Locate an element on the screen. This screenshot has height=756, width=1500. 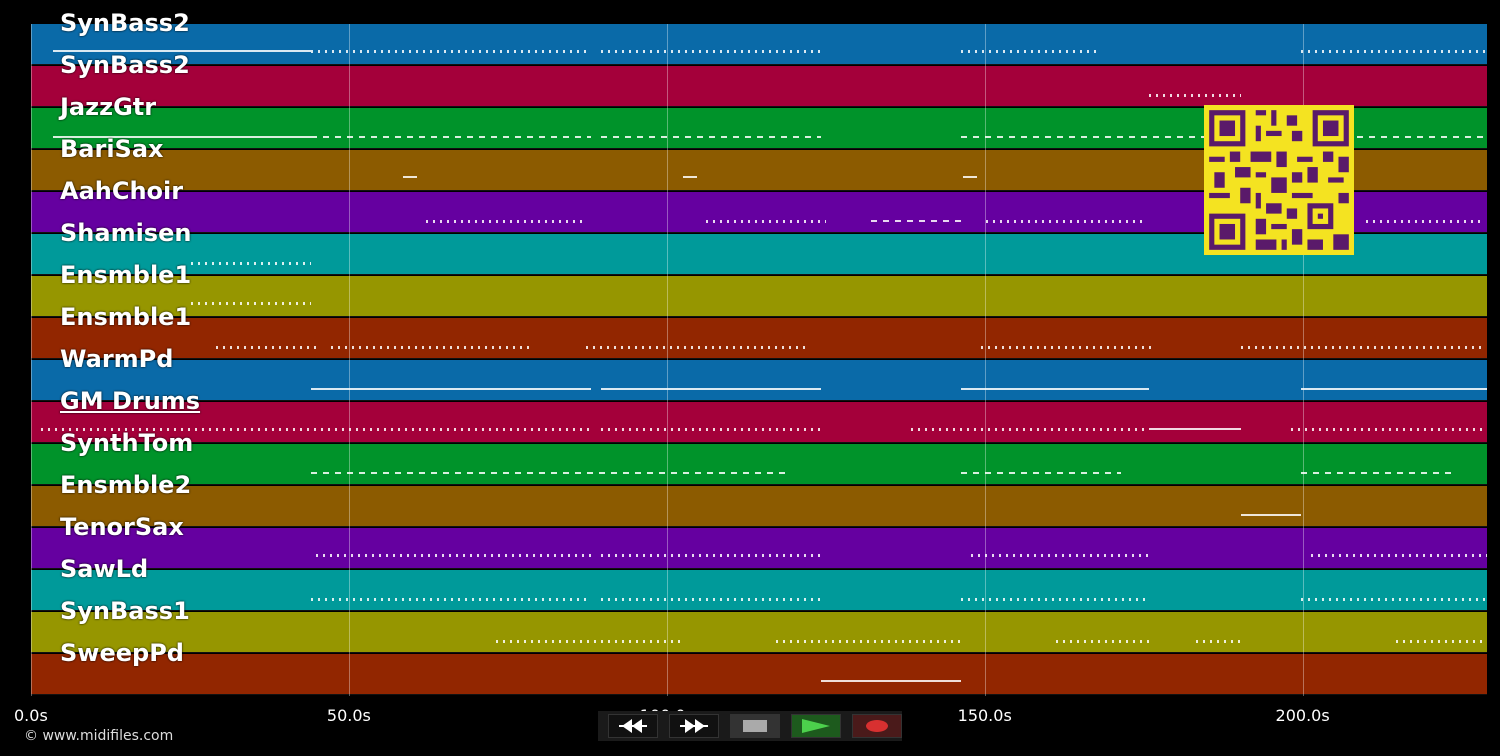
rewind-icon is located at coordinates (633, 726).